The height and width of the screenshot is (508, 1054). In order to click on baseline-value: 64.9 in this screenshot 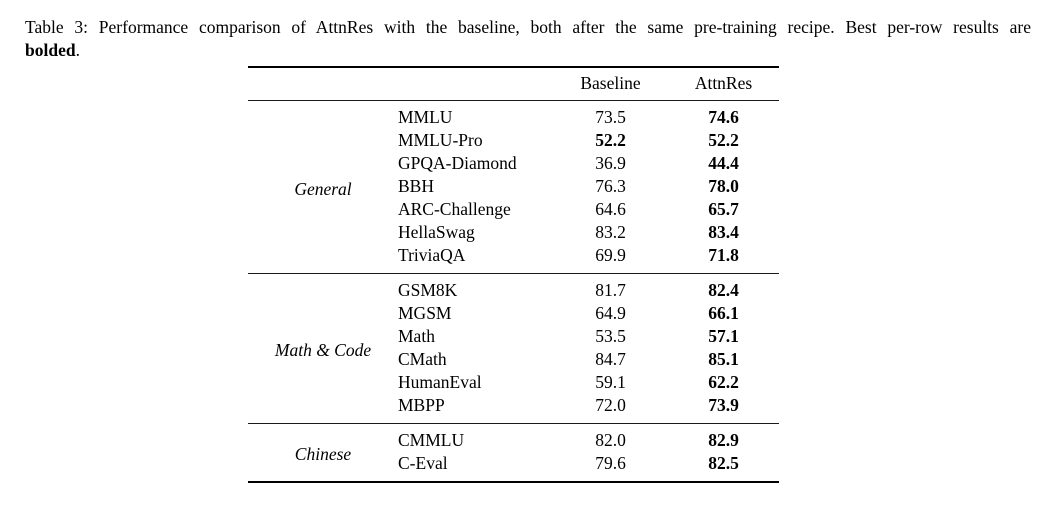, I will do `click(610, 312)`.